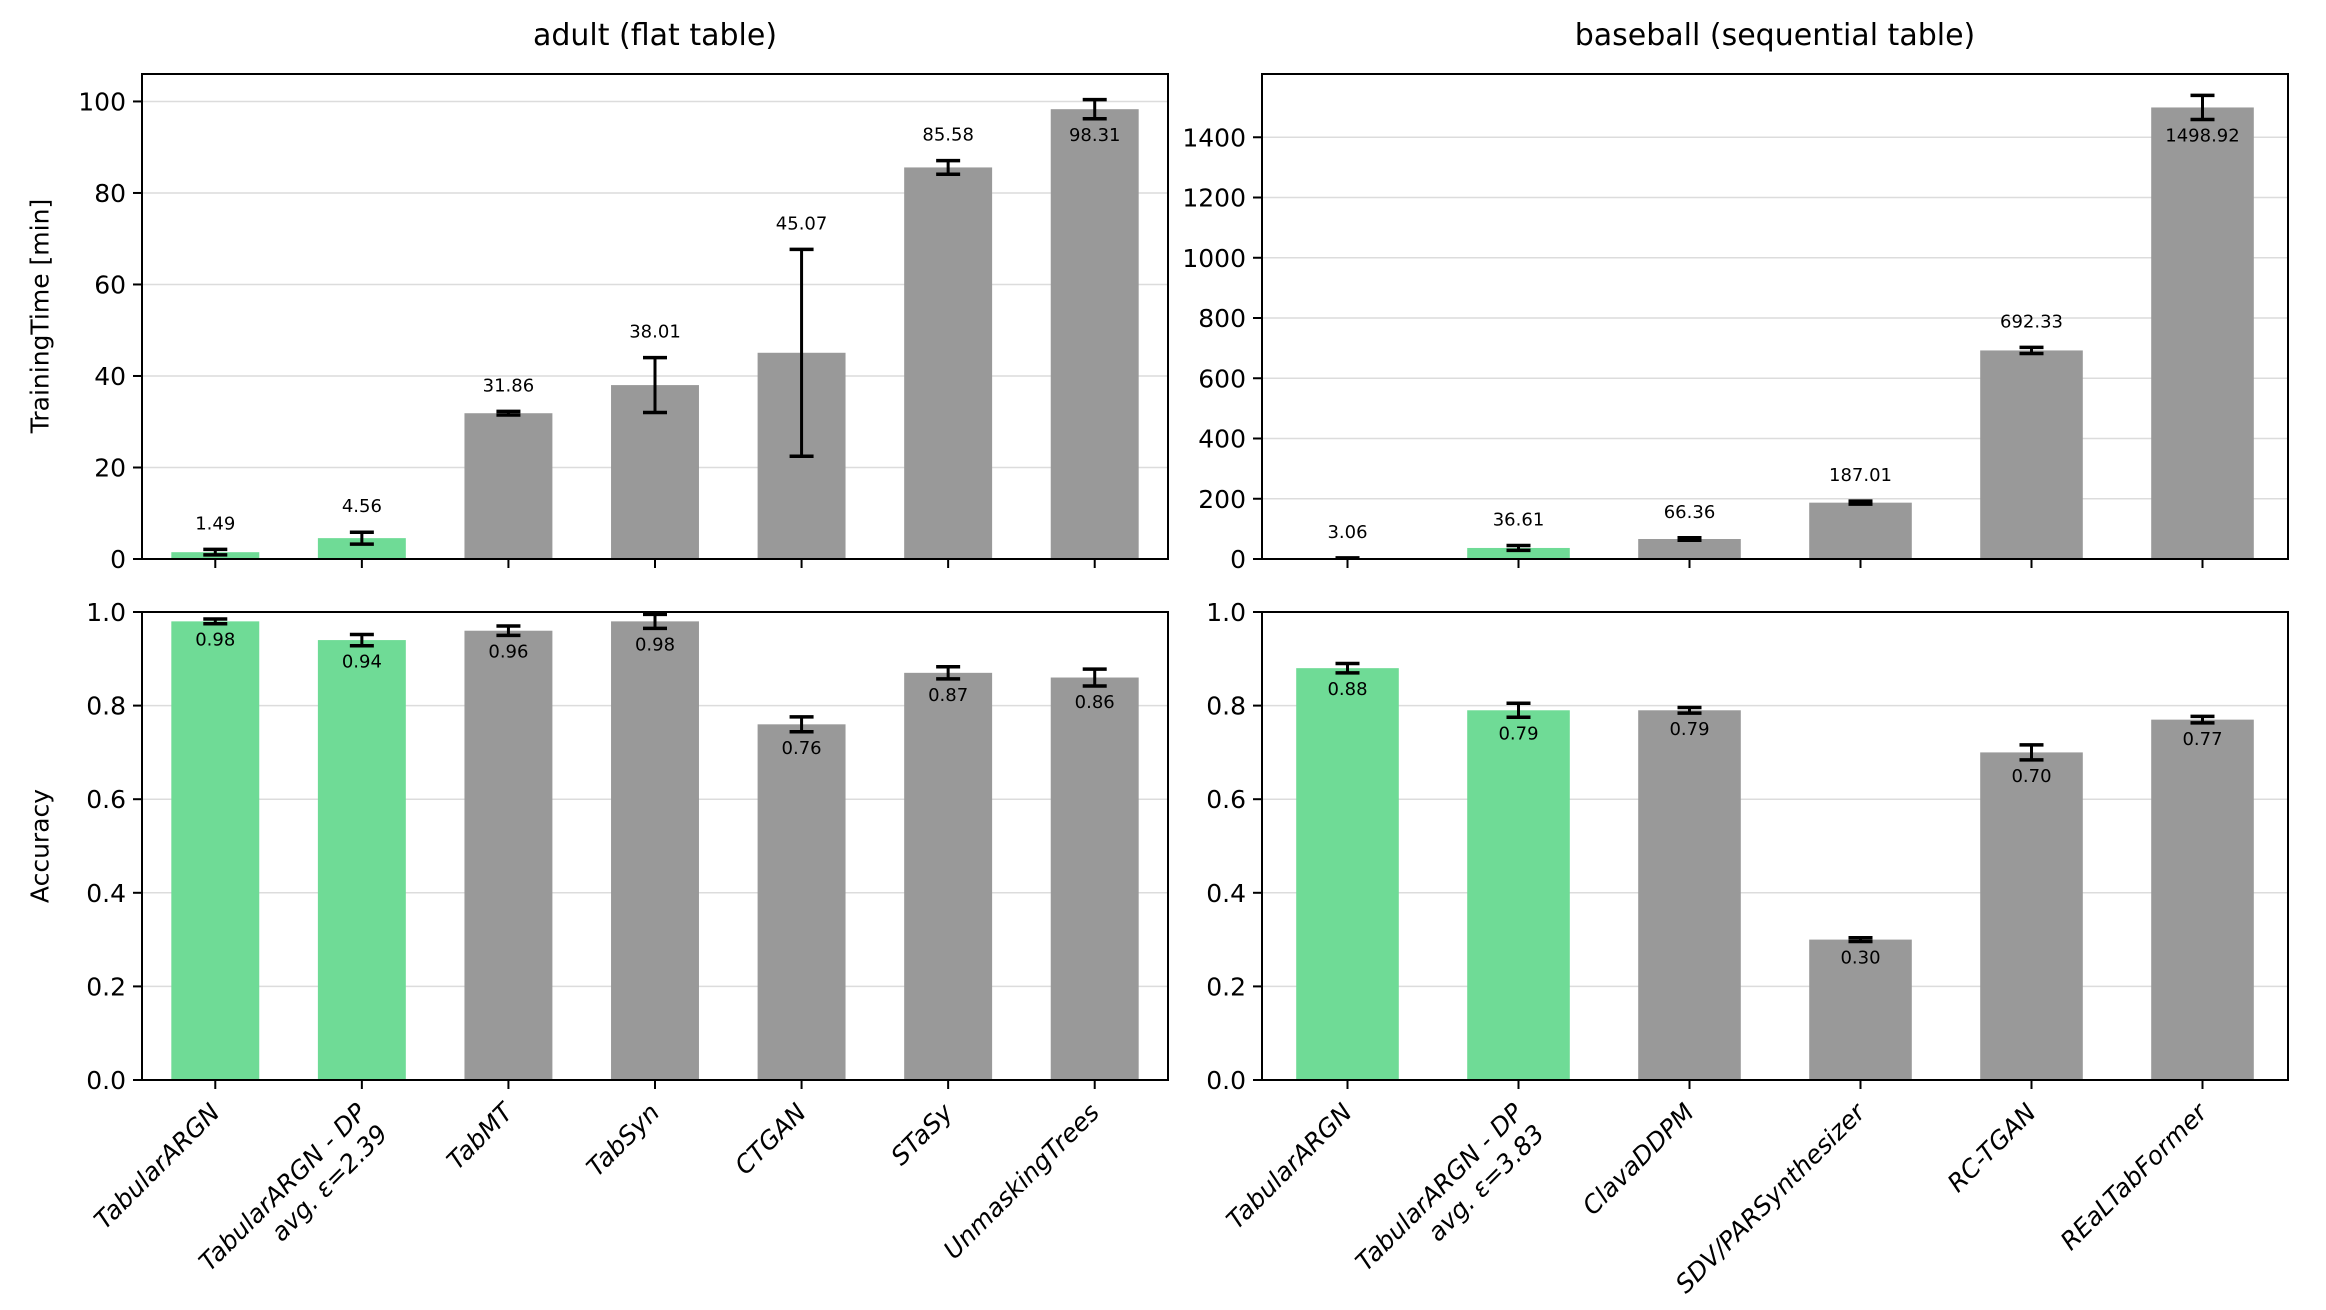 Image resolution: width=2326 pixels, height=1310 pixels. What do you see at coordinates (2202, 739) in the screenshot?
I see `value-label: 0.77` at bounding box center [2202, 739].